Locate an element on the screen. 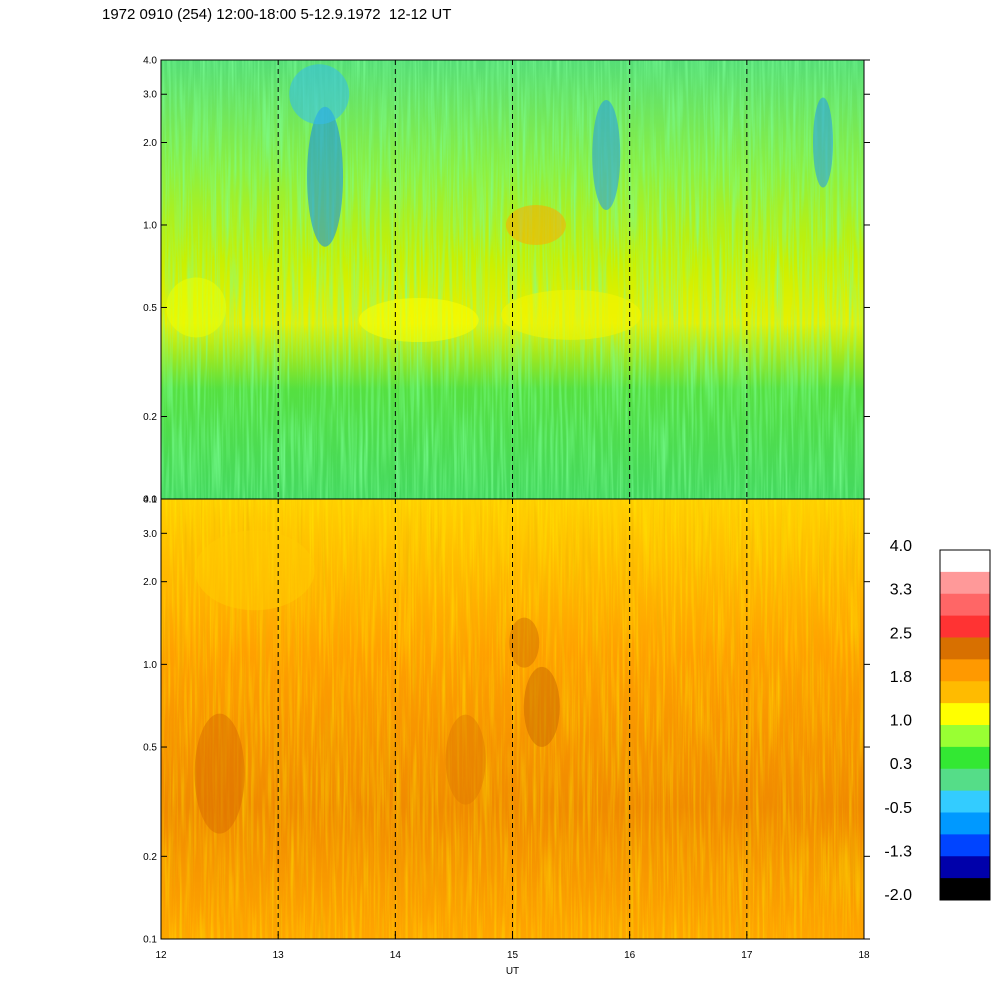  colorbar-frame is located at coordinates (965, 725).